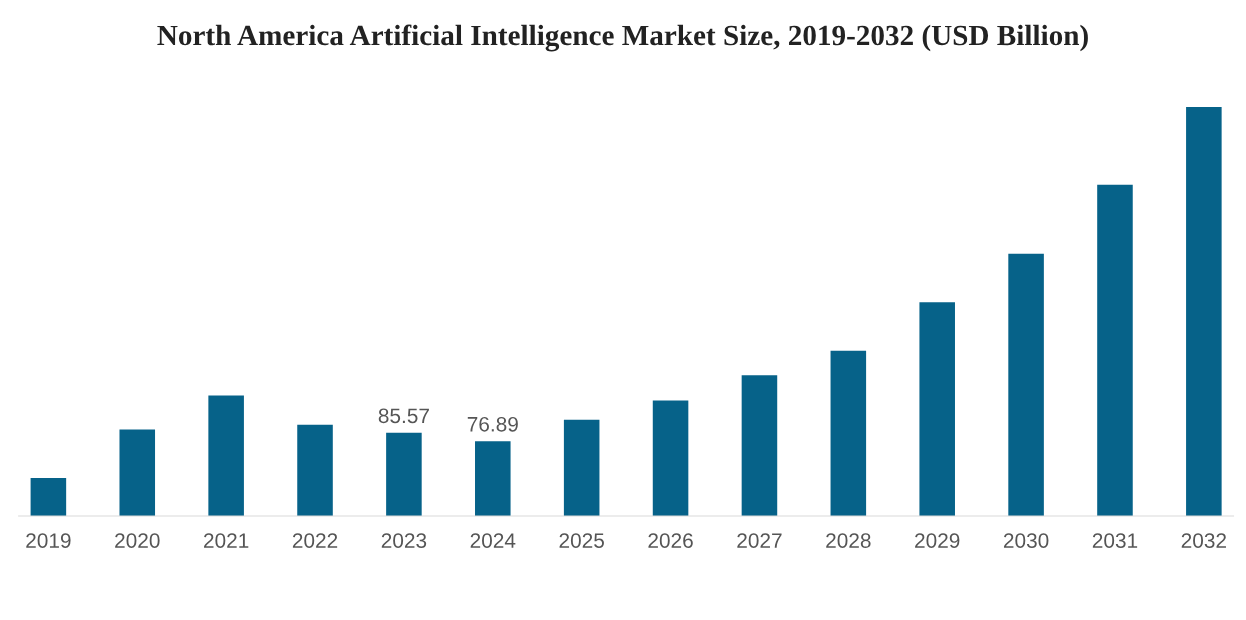 The image size is (1246, 620). I want to click on chart-title: North America Artificial Intelligence Market Size, 2019-2032 (USD Billion), so click(622, 38).